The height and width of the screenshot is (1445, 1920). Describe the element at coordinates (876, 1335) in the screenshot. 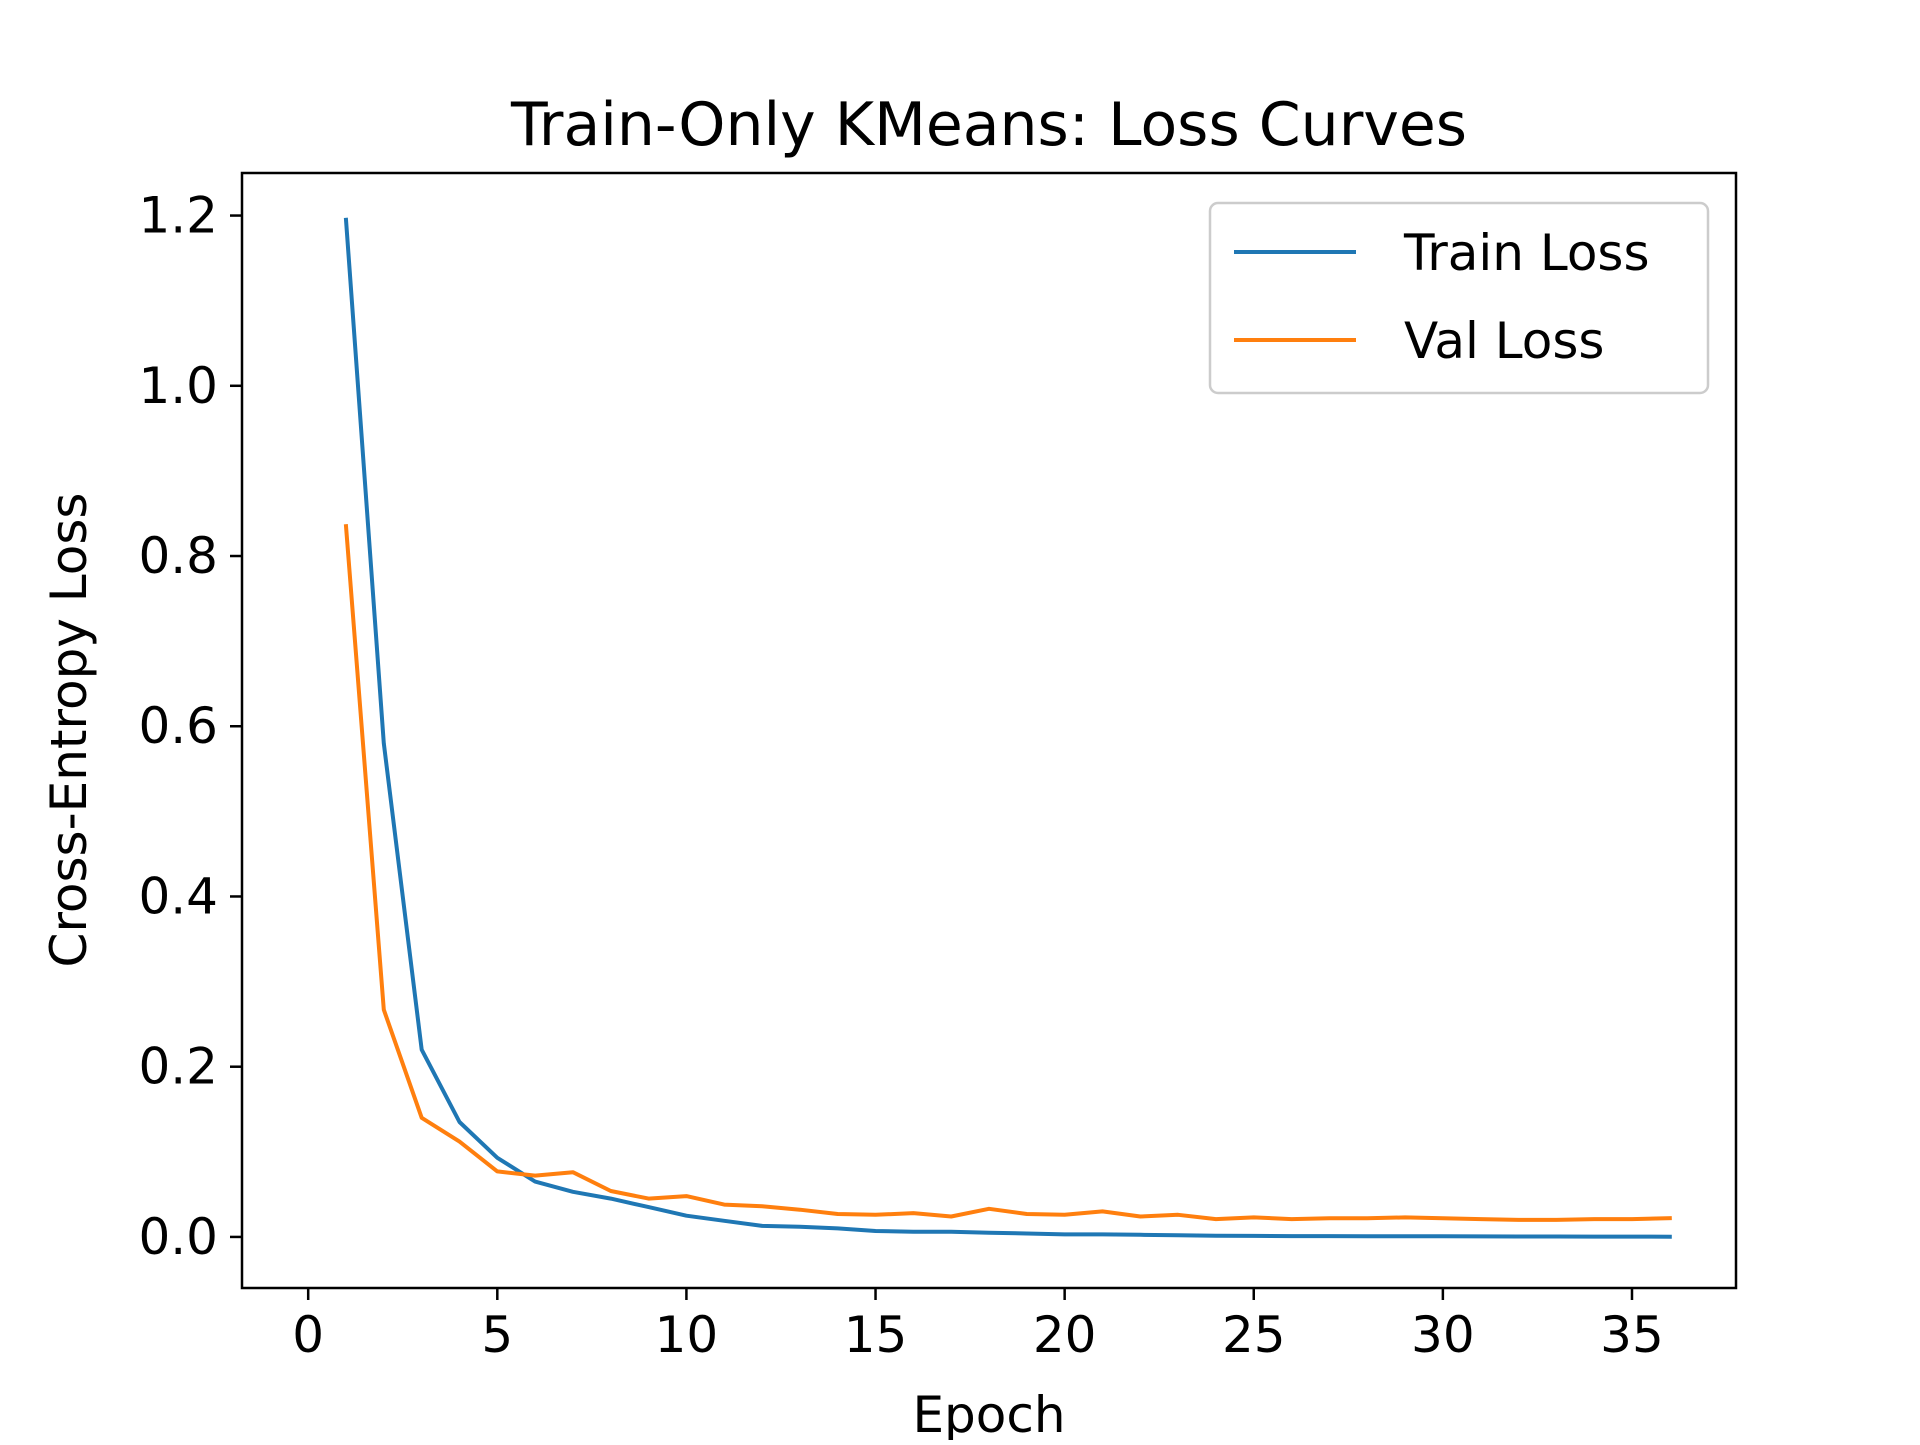

I see `x-tick-label: 15` at that location.